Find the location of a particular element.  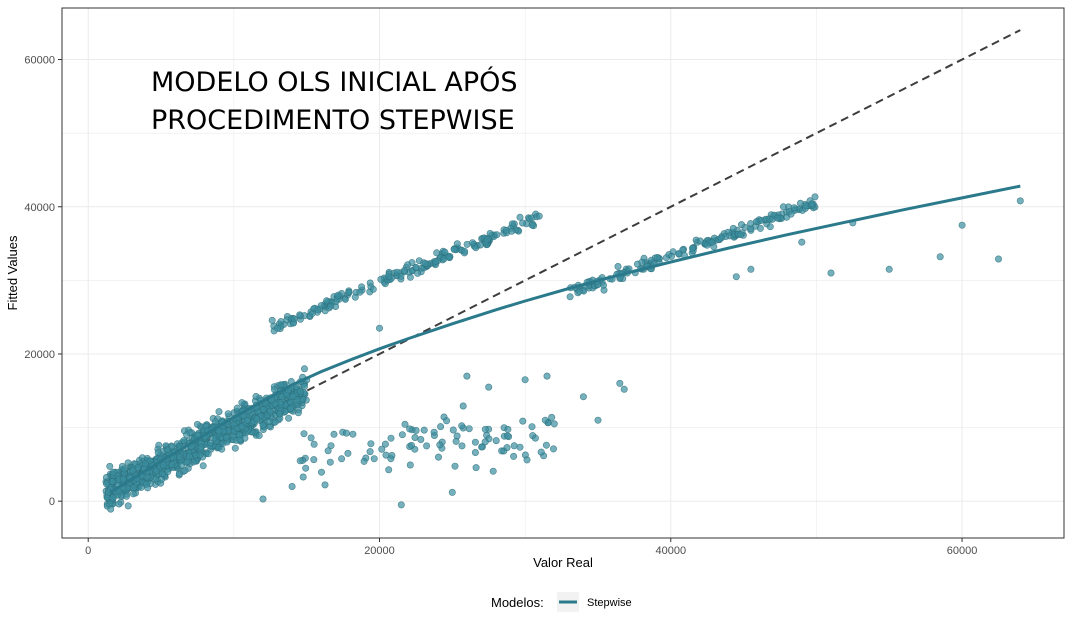

y-tick-label: 60000 is located at coordinates (39, 61).